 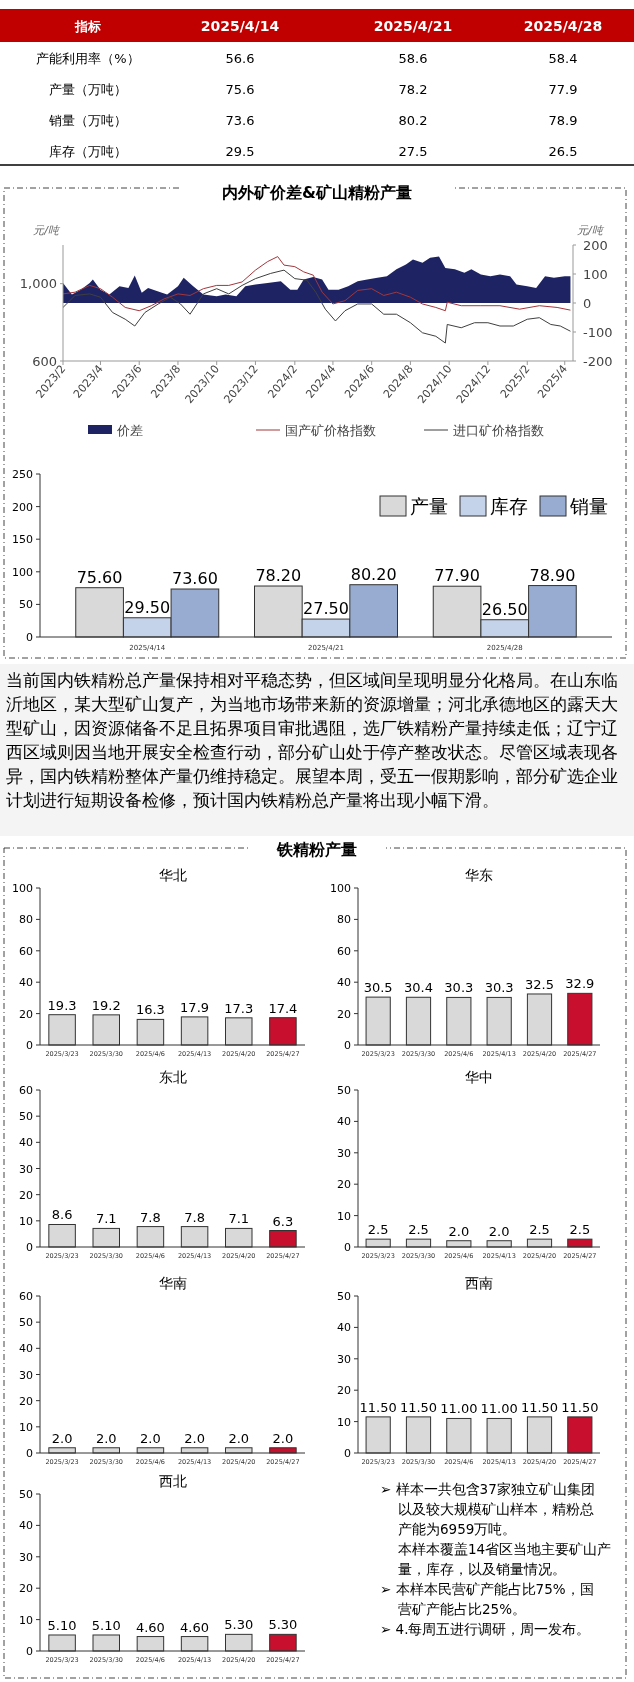 I want to click on chart-title: 华东, so click(x=479, y=875).